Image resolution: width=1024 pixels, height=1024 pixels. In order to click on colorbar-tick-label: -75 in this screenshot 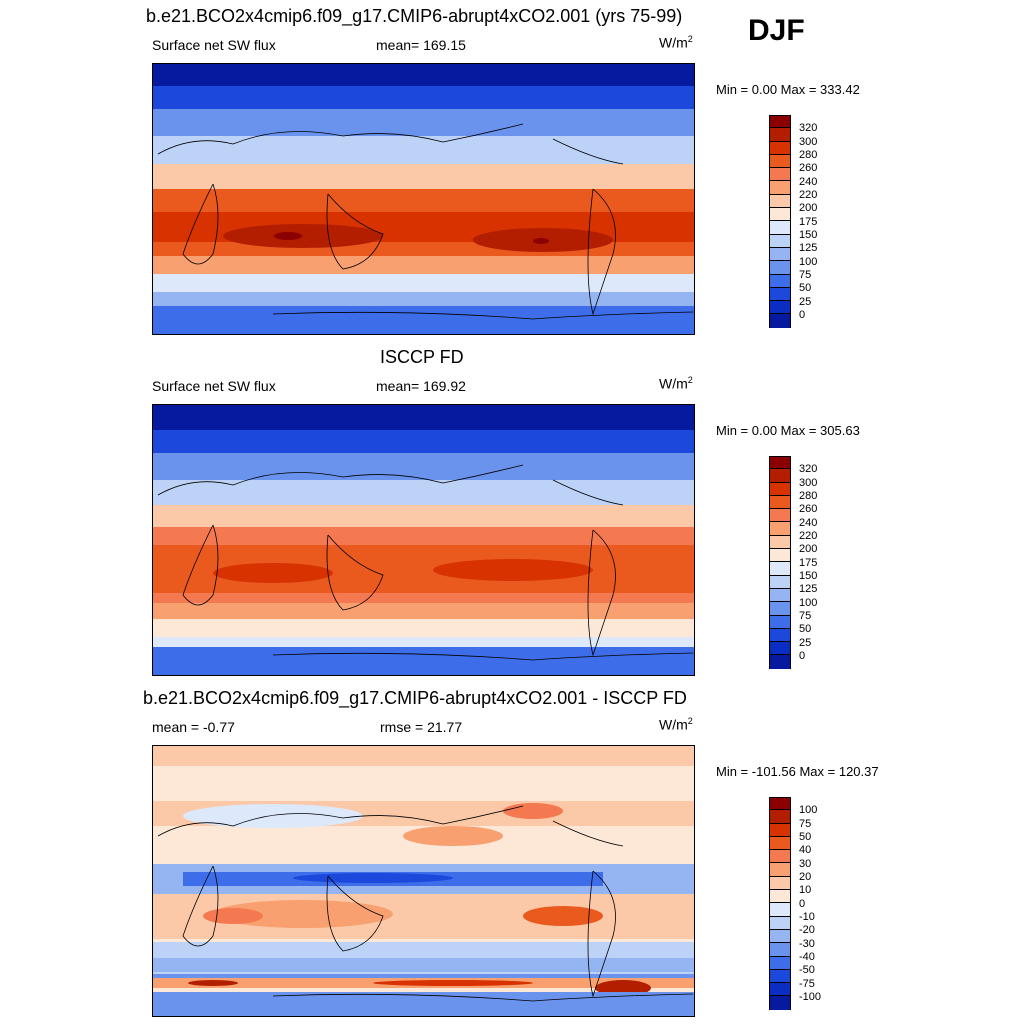, I will do `click(807, 984)`.